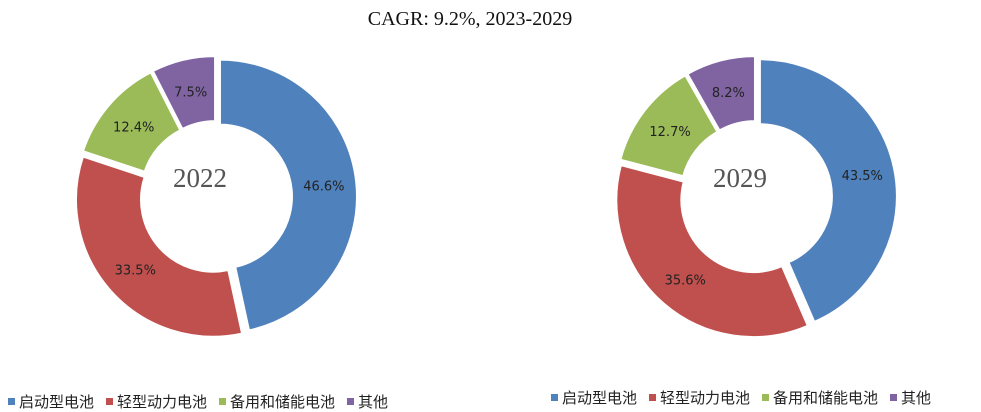 This screenshot has height=412, width=981. I want to click on legend-item-1-3: 其他, so click(910, 397).